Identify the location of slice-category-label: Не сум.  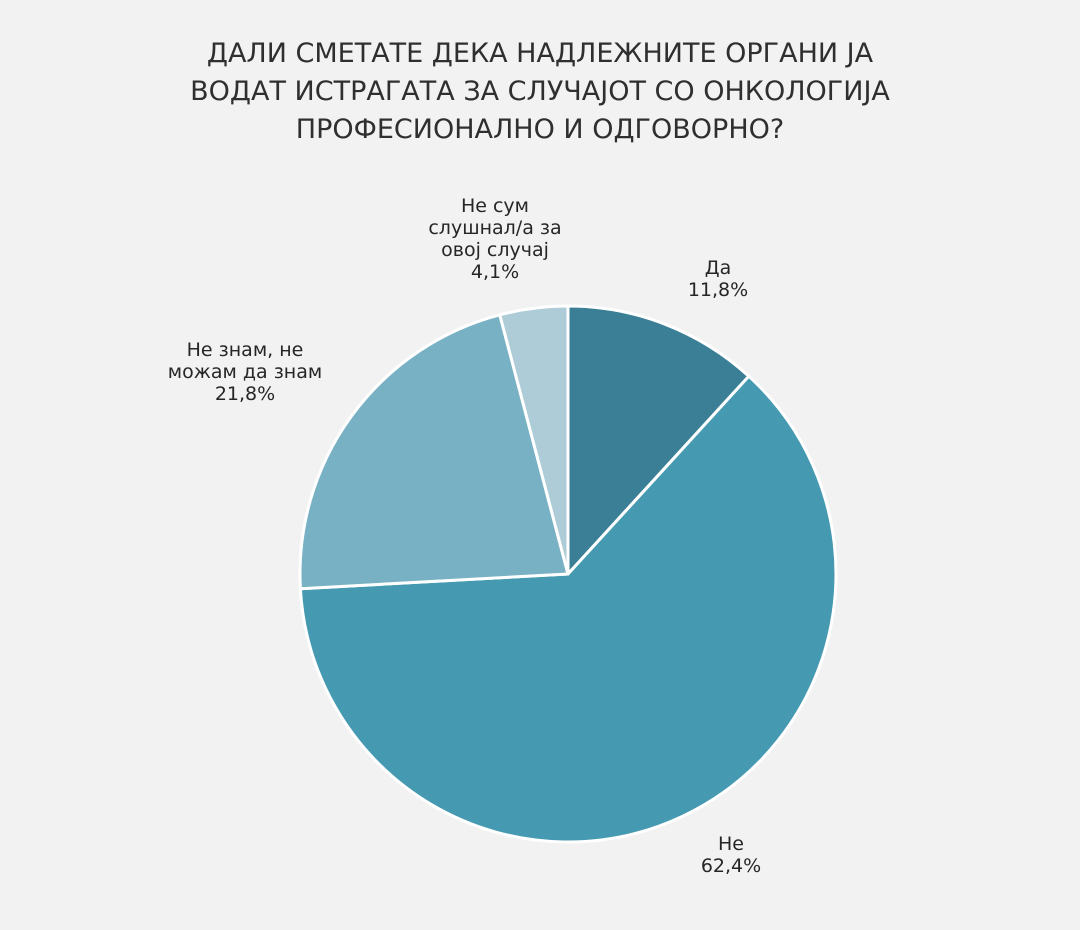
(495, 206).